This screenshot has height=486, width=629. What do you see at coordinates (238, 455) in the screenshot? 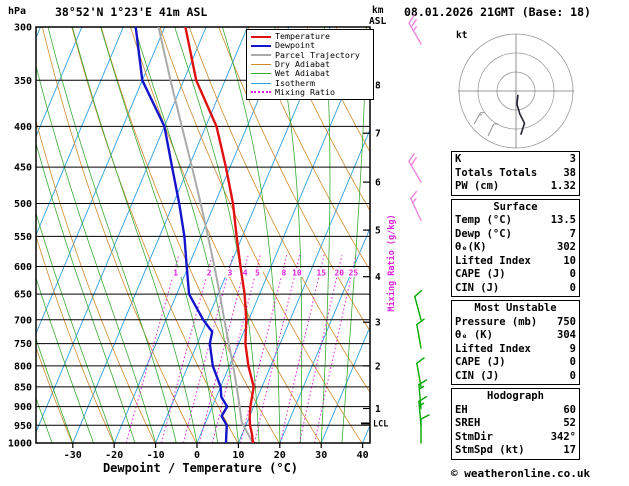
I see `temp-tick-label: 10` at bounding box center [238, 455].